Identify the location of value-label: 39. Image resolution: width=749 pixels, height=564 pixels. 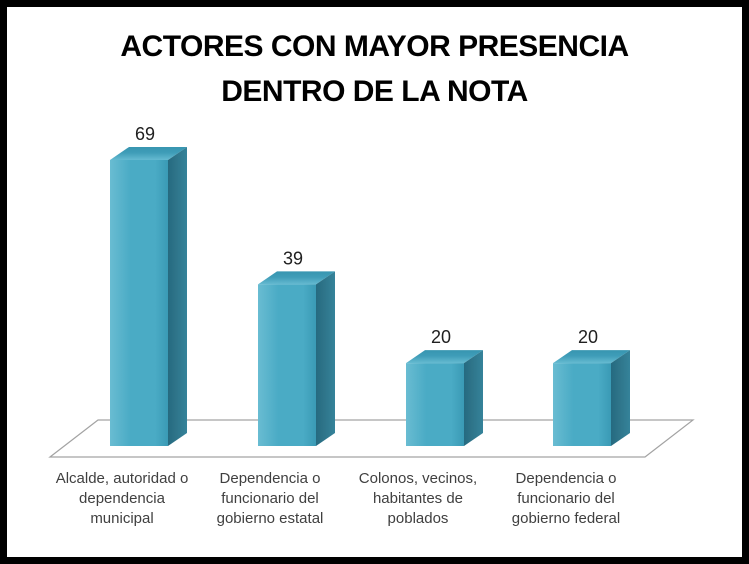
(293, 258).